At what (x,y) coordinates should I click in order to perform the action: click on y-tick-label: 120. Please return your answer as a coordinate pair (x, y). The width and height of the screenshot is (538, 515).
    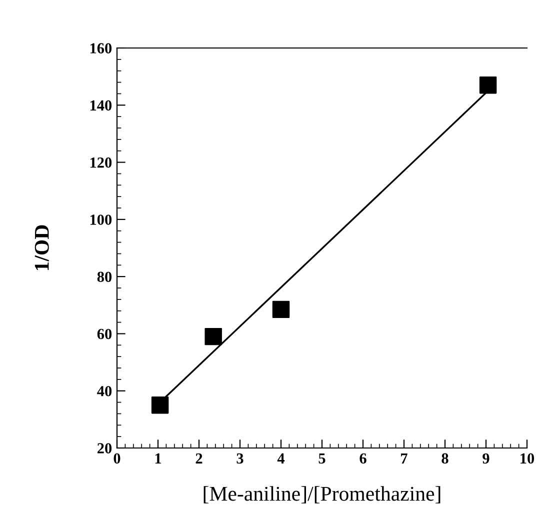
    Looking at the image, I should click on (101, 162).